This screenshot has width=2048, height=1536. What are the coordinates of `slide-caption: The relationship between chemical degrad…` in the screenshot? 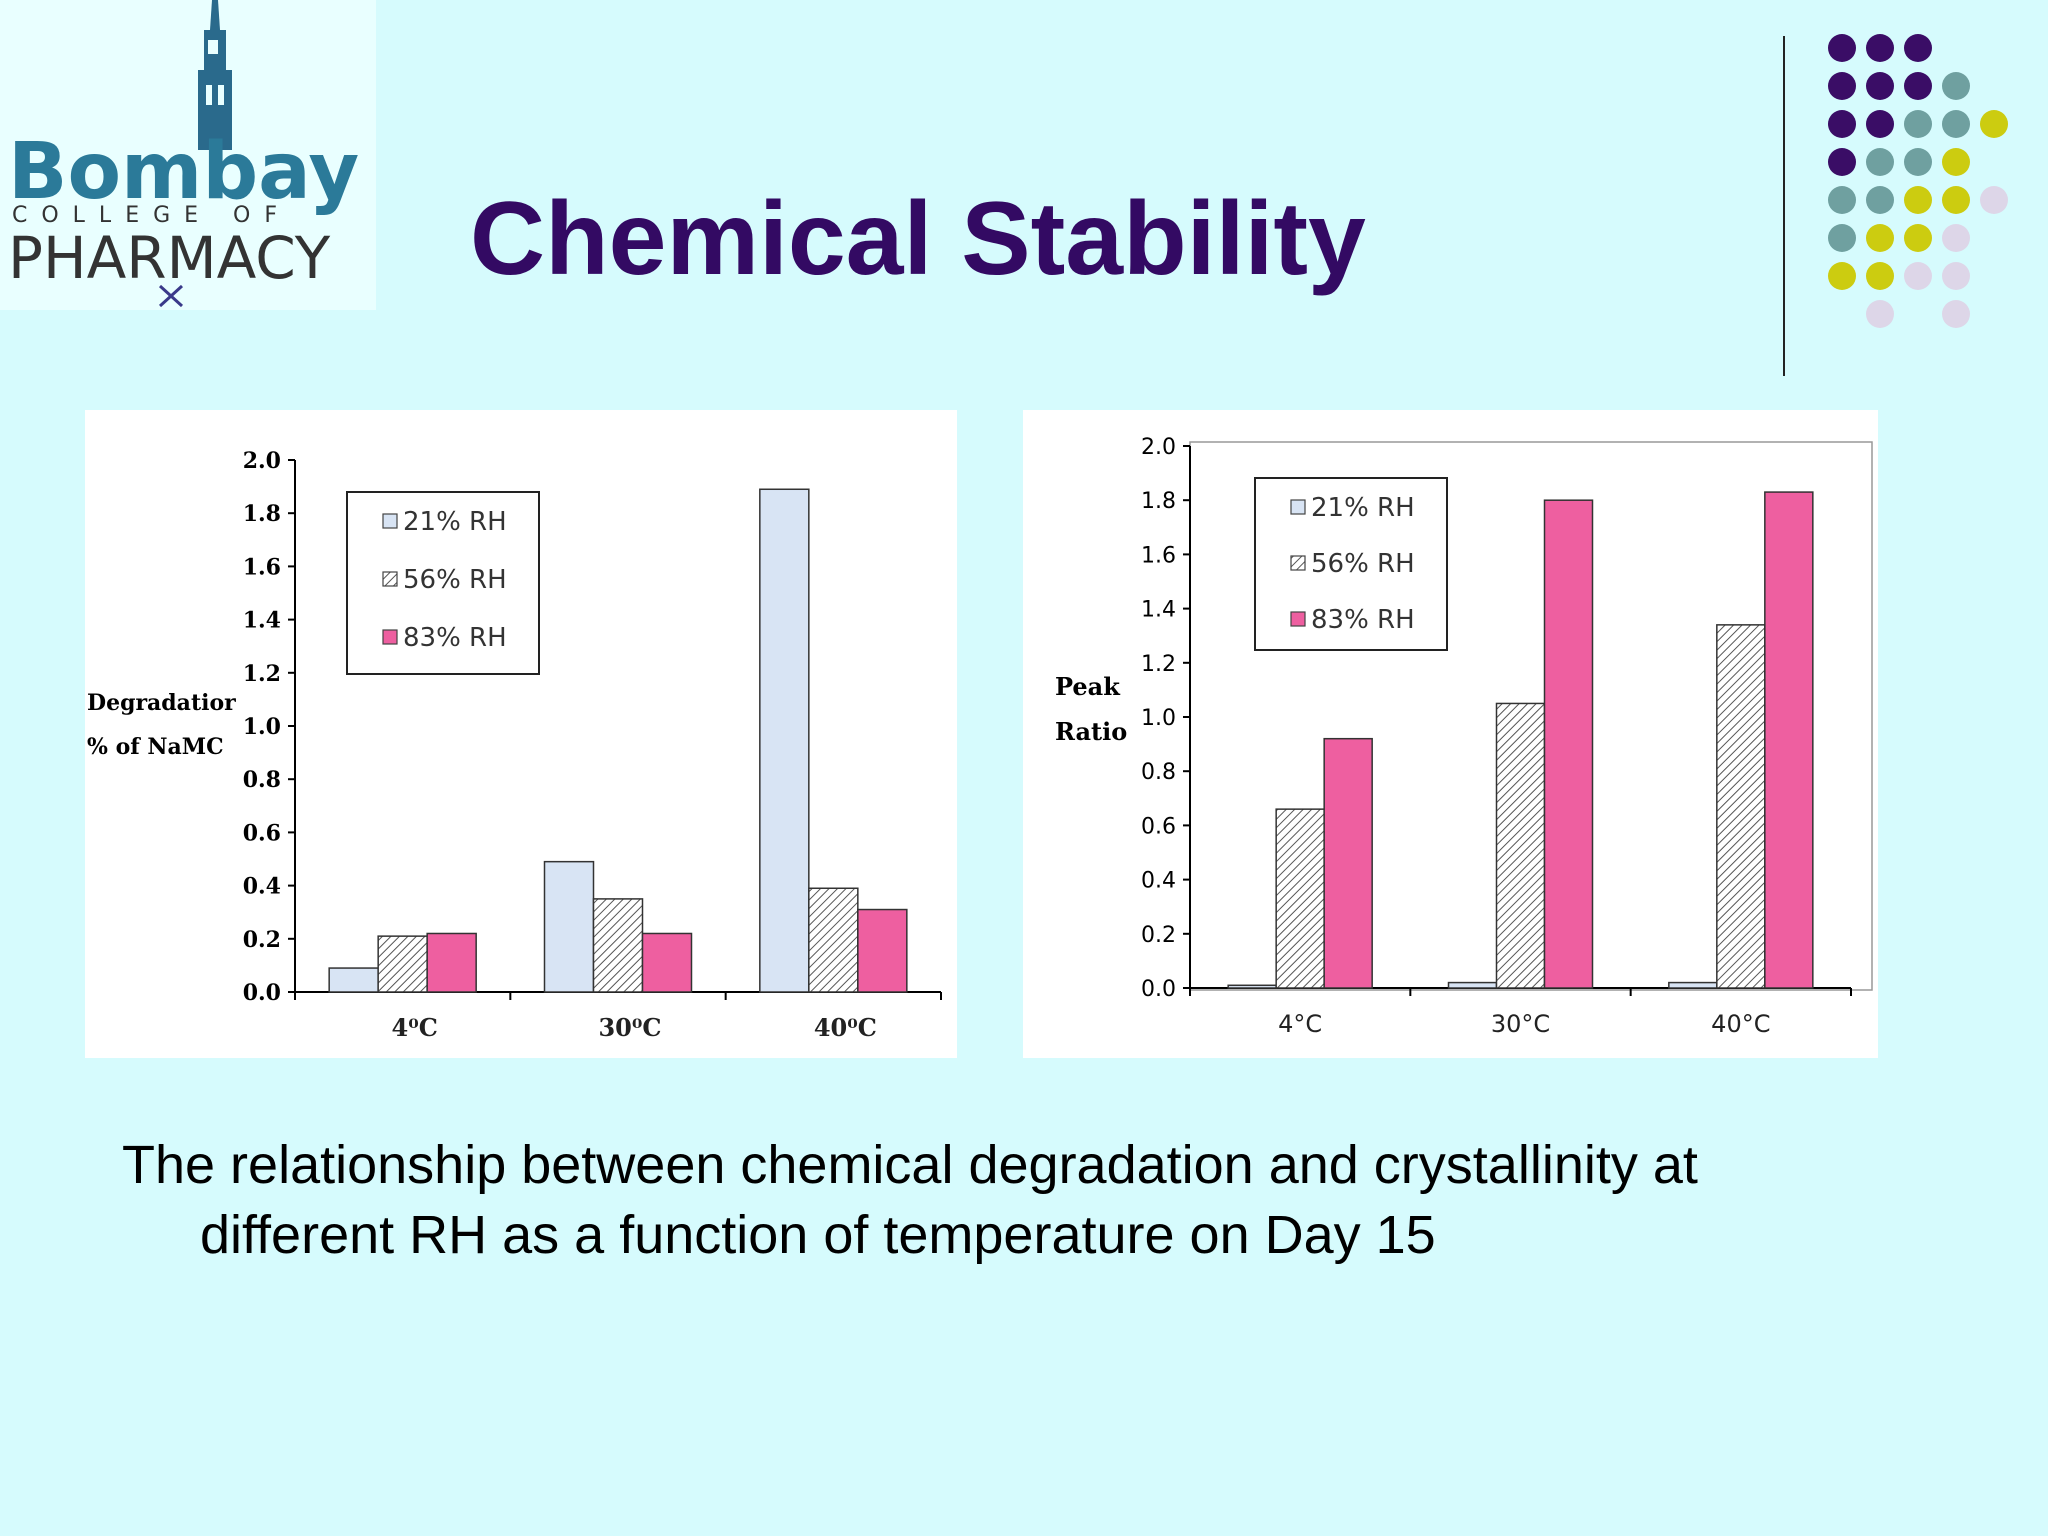 It's located at (1023, 1200).